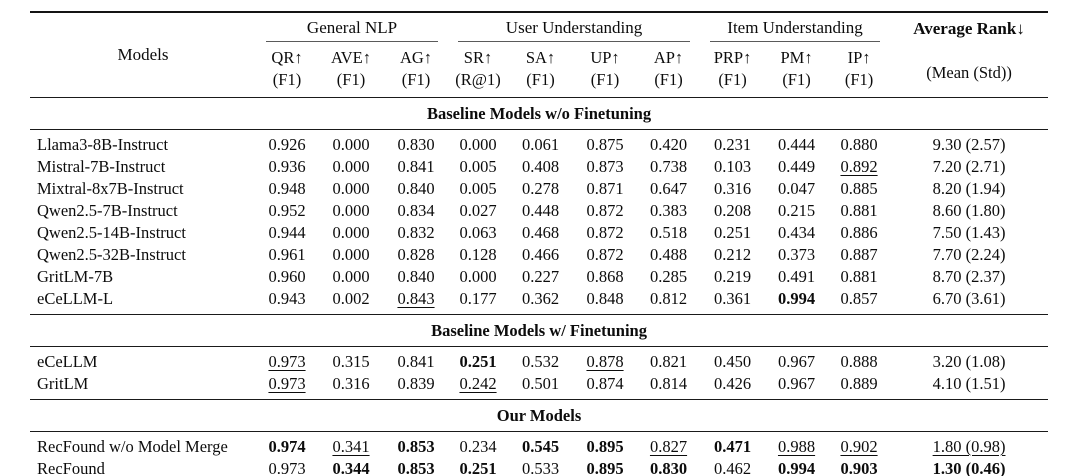 This screenshot has width=1080, height=476. I want to click on metric-value-cell: 0.841, so click(416, 167).